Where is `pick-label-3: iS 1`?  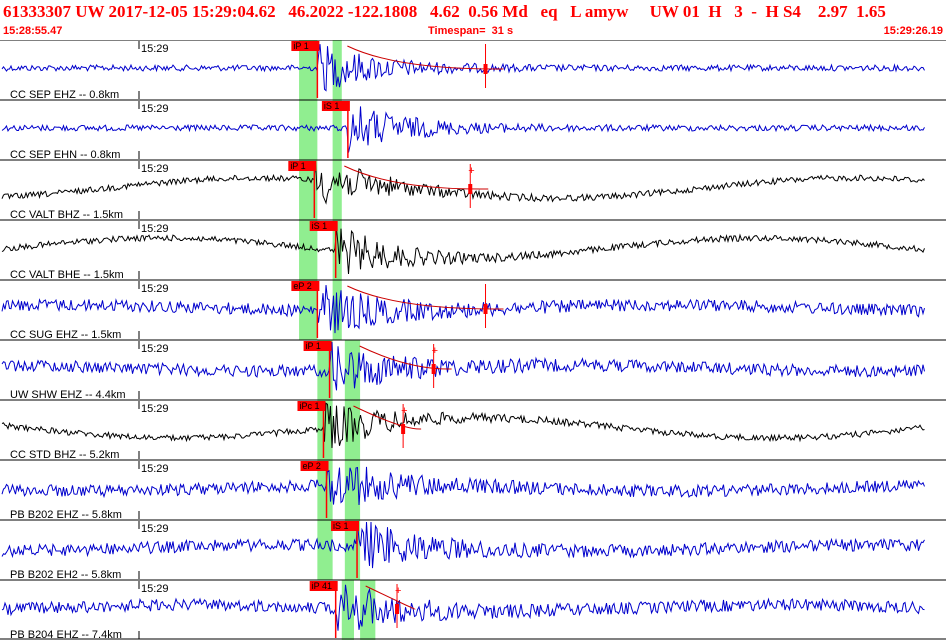 pick-label-3: iS 1 is located at coordinates (320, 226).